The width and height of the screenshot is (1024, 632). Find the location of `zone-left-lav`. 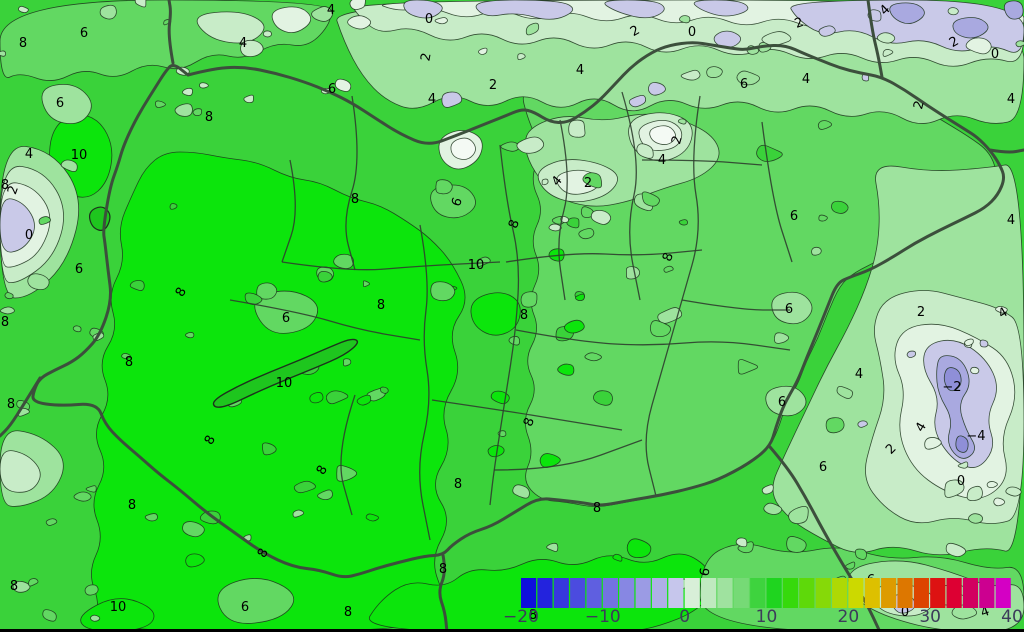

zone-left-lav is located at coordinates (17, 225).